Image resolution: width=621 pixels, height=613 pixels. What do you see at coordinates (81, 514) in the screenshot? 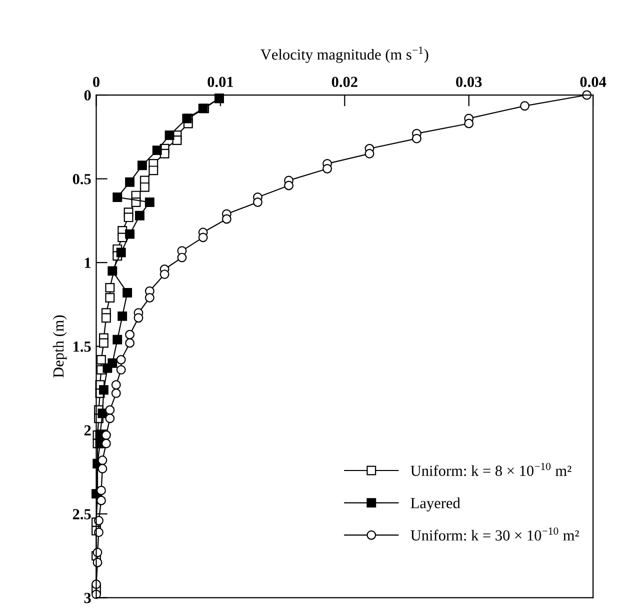
I see `y-tick-label: 2.5` at bounding box center [81, 514].